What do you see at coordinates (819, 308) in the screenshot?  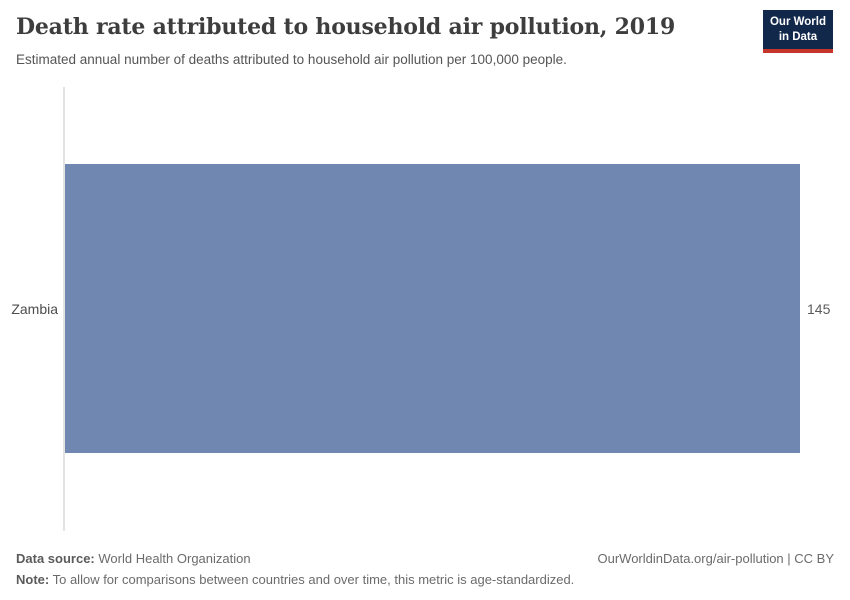 I see `value-label: 145` at bounding box center [819, 308].